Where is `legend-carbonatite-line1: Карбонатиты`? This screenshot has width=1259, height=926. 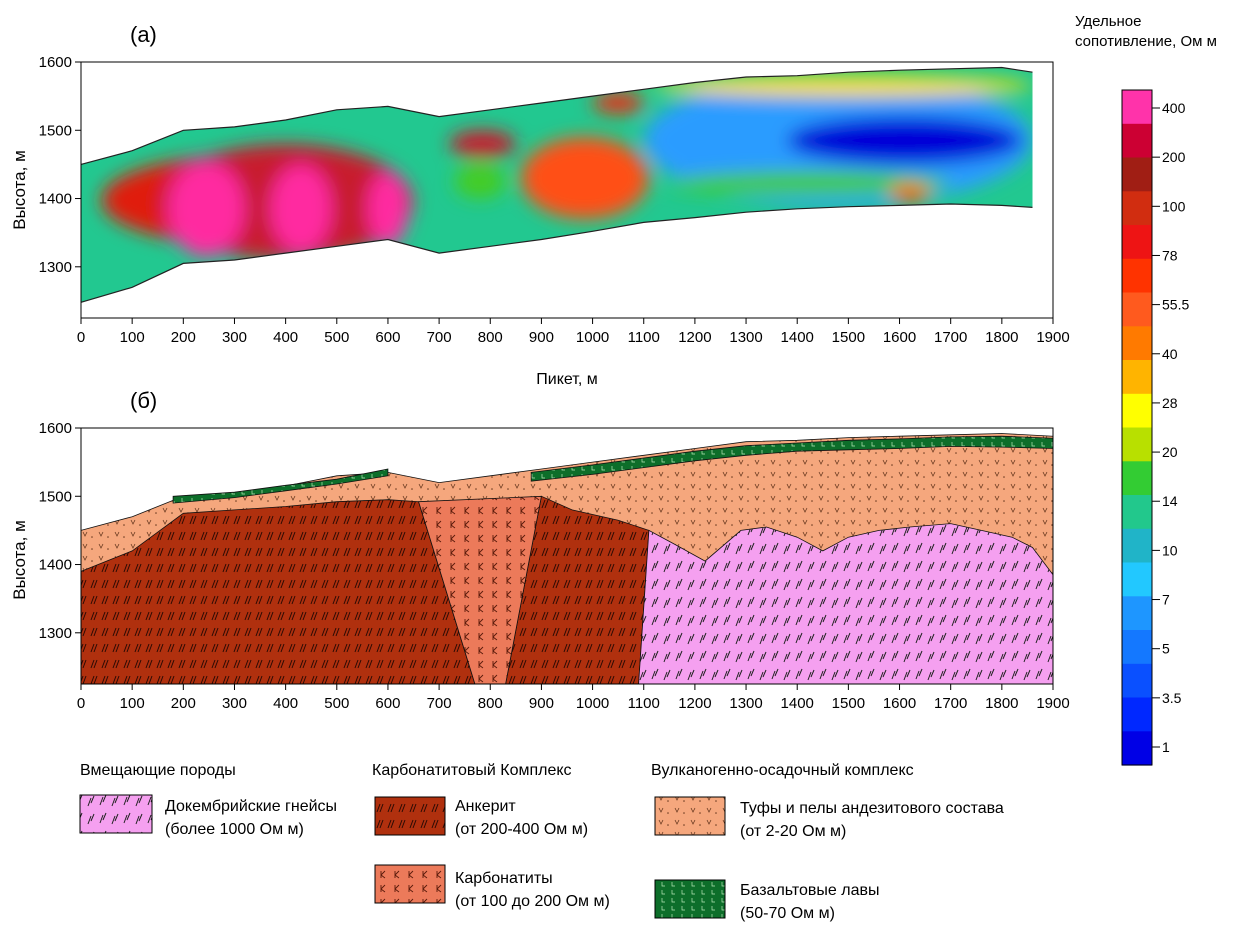
legend-carbonatite-line1: Карбонатиты is located at coordinates (504, 878).